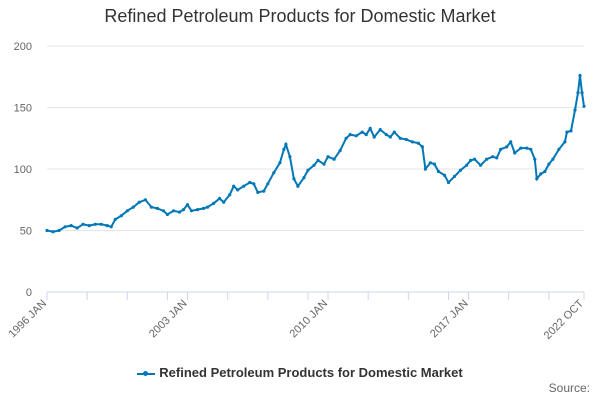  What do you see at coordinates (569, 388) in the screenshot?
I see `source-label: Source:` at bounding box center [569, 388].